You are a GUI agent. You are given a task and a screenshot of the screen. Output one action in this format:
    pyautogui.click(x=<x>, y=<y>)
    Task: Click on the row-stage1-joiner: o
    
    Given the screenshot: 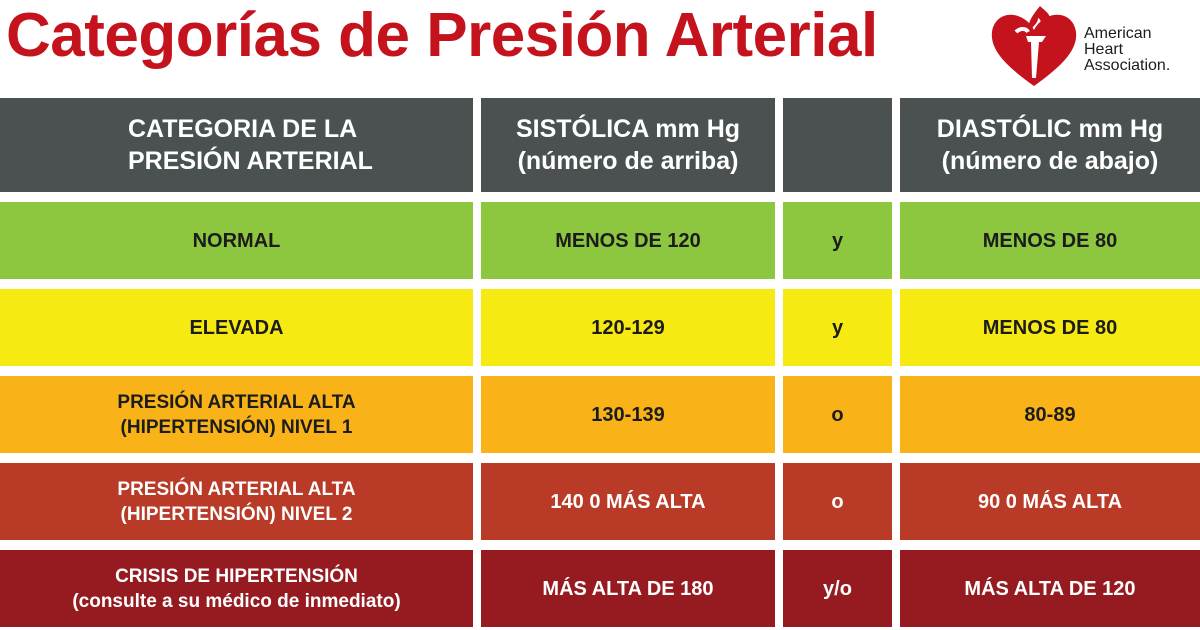 What is the action you would take?
    pyautogui.click(x=837, y=414)
    